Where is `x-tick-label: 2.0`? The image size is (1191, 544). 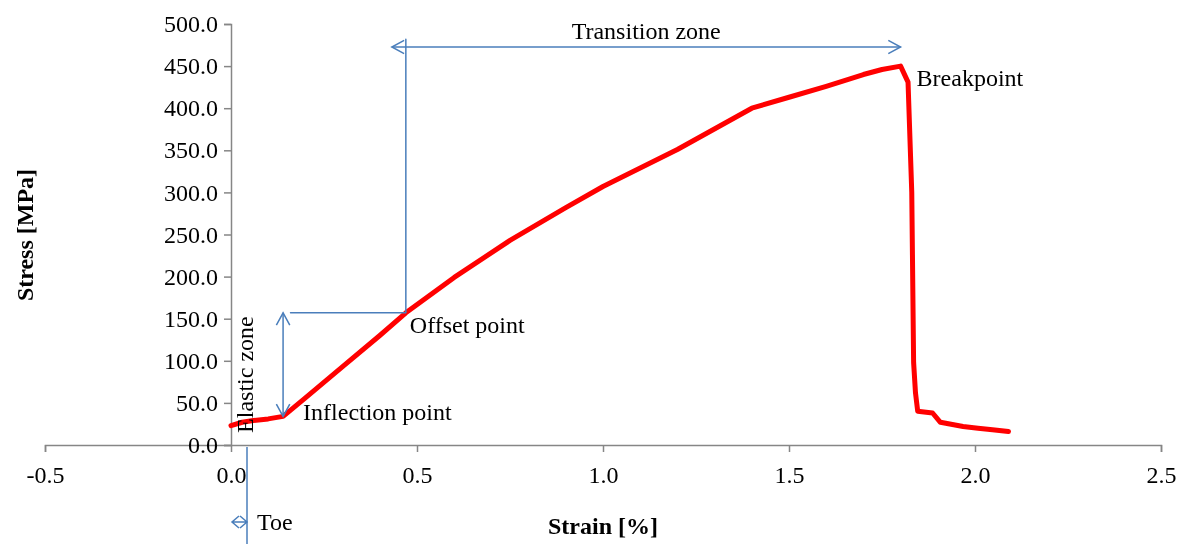
x-tick-label: 2.0 is located at coordinates (975, 475).